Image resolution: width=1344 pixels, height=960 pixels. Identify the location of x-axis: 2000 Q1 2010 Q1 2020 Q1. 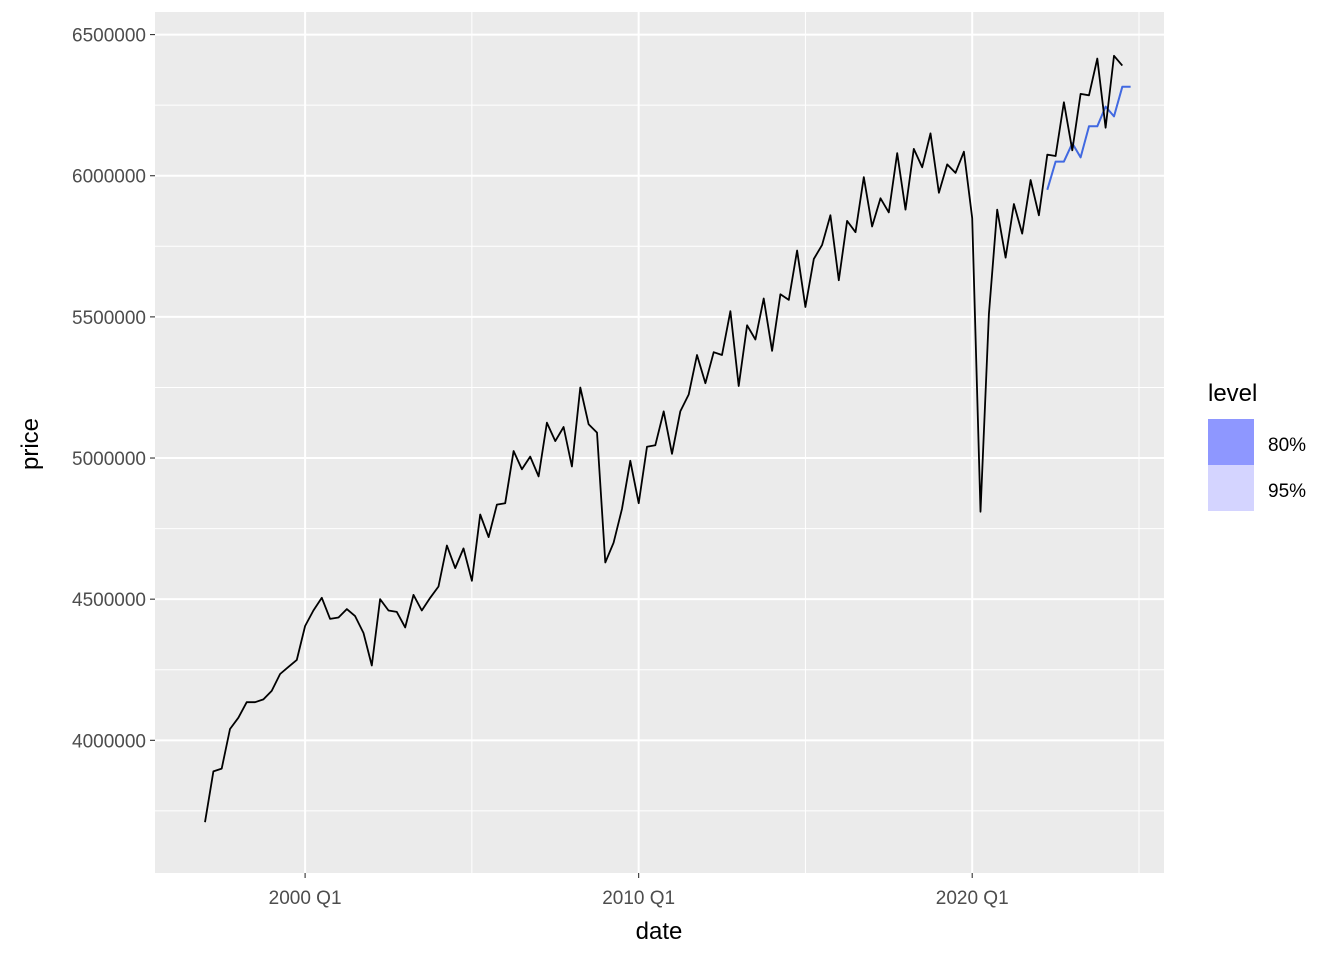
(639, 891).